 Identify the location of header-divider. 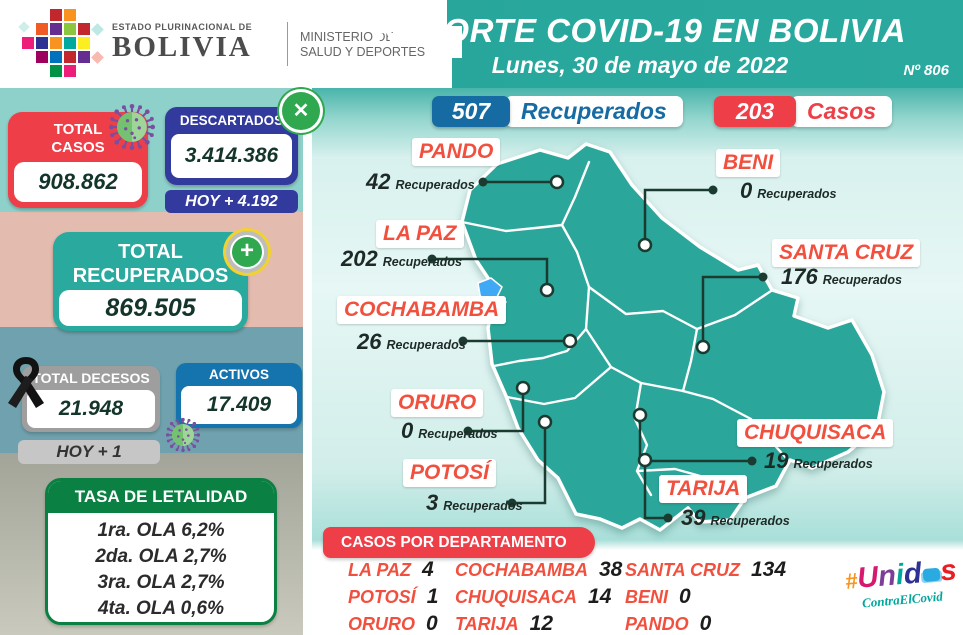
(287, 44).